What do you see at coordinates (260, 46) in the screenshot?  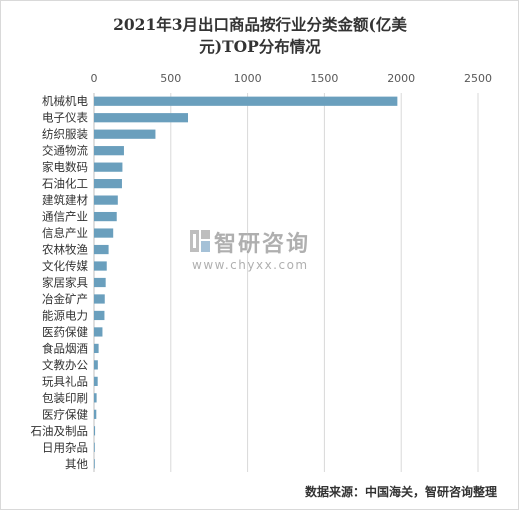 I see `chart-title-line-2: 元)TOP分布情况` at bounding box center [260, 46].